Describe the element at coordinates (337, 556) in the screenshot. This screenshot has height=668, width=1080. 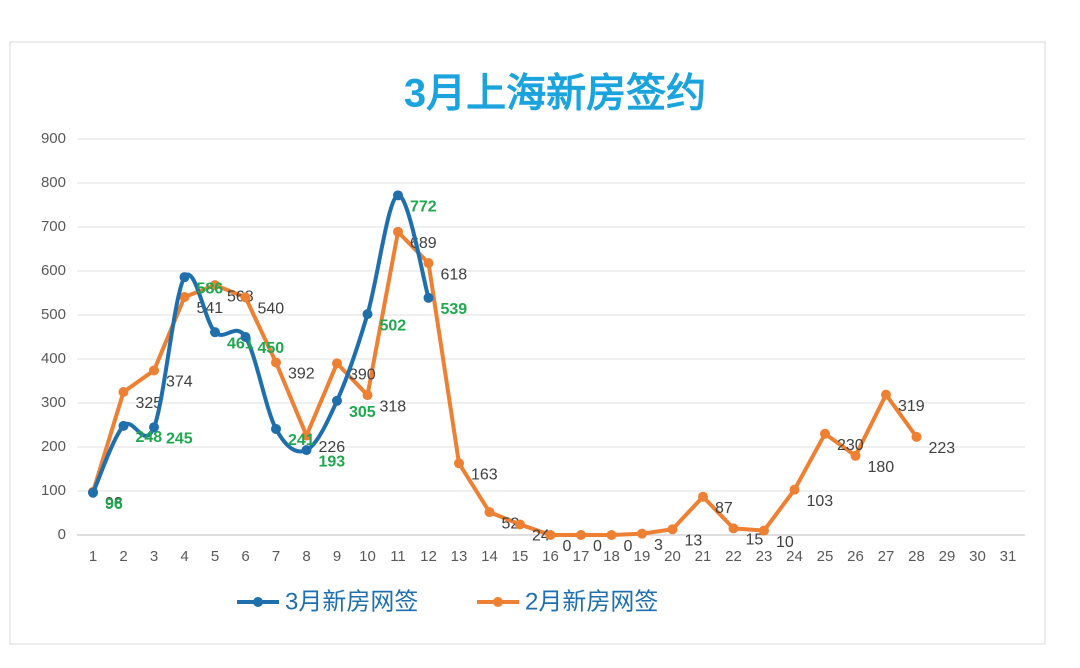
I see `x-tick-label: 9` at that location.